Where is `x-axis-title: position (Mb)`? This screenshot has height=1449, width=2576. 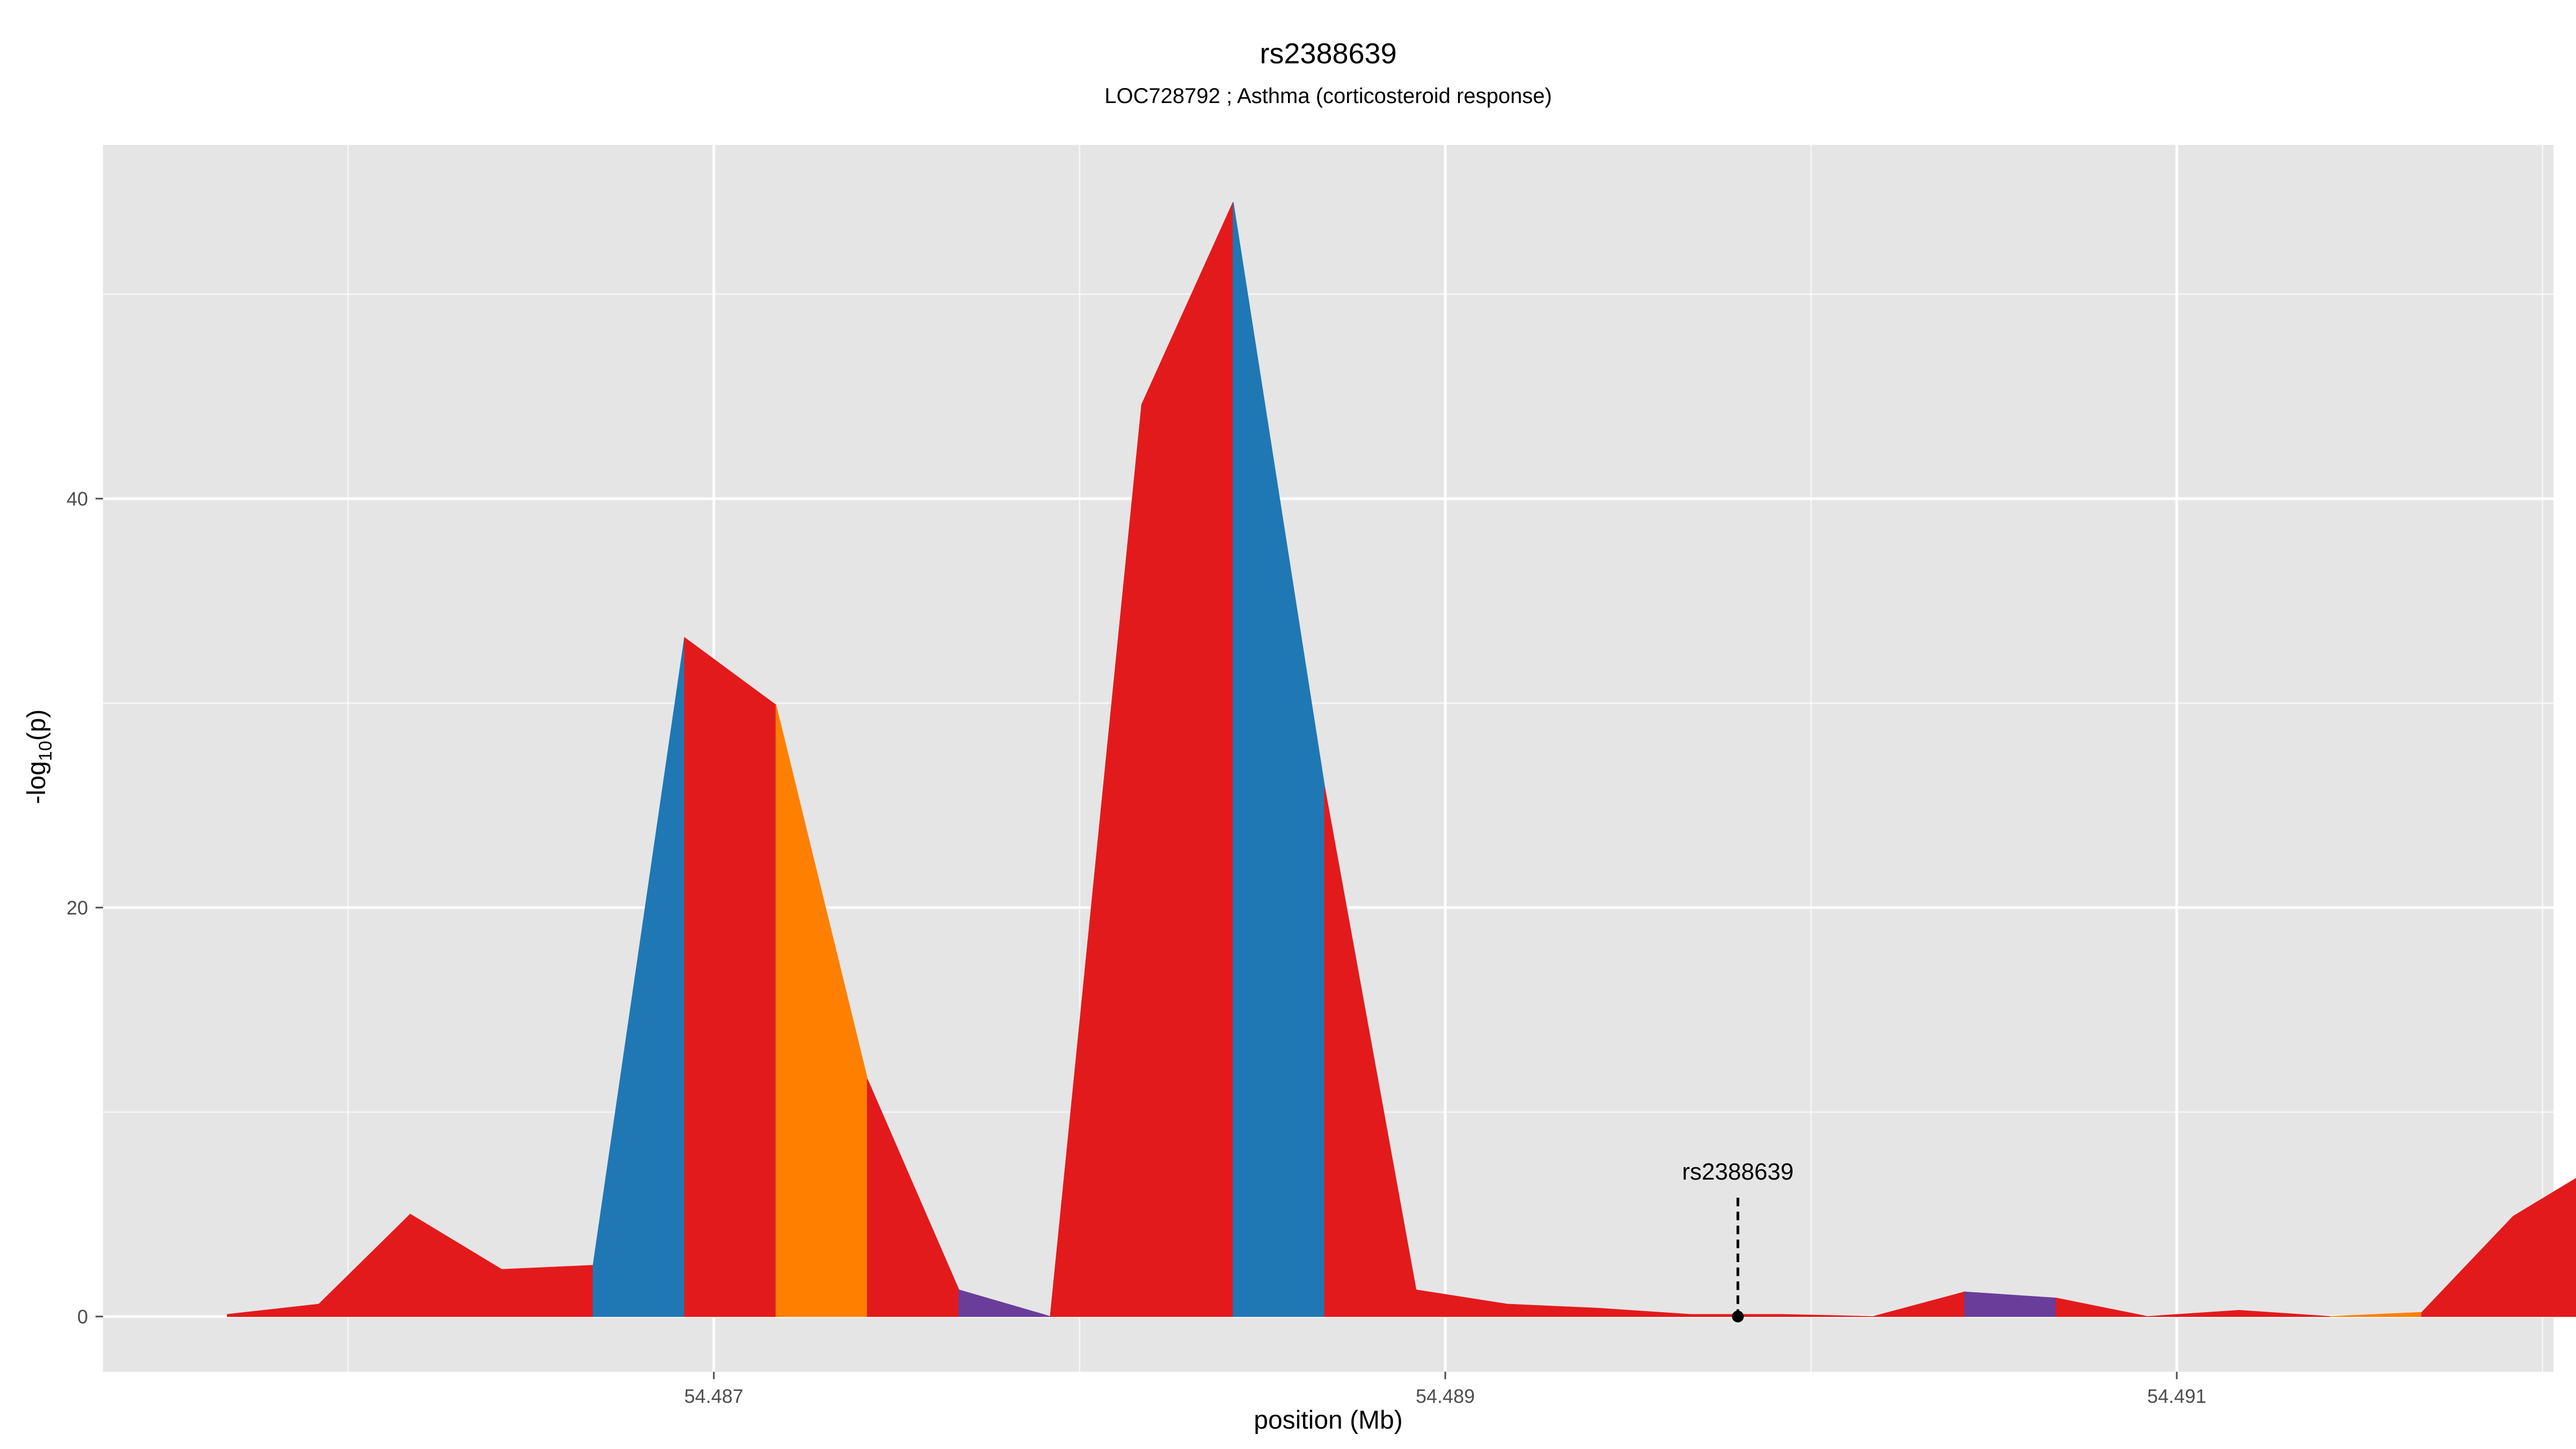
x-axis-title: position (Mb) is located at coordinates (1328, 1420).